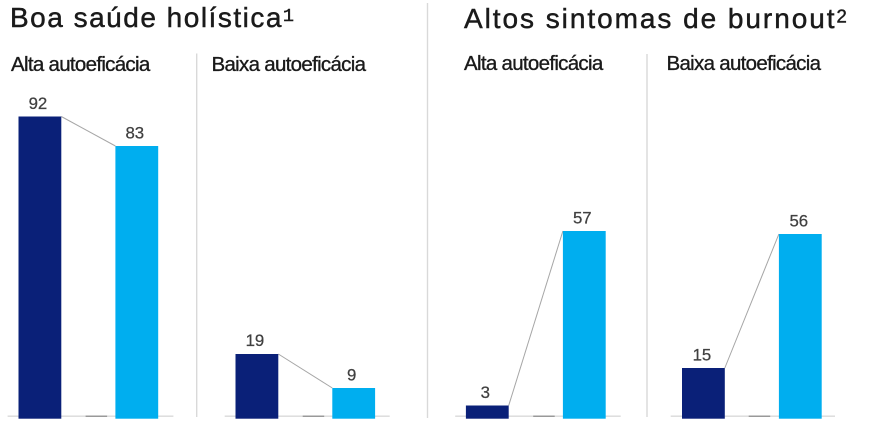 Image resolution: width=886 pixels, height=433 pixels. Describe the element at coordinates (485, 392) in the screenshot. I see `svg-text: 3` at that location.